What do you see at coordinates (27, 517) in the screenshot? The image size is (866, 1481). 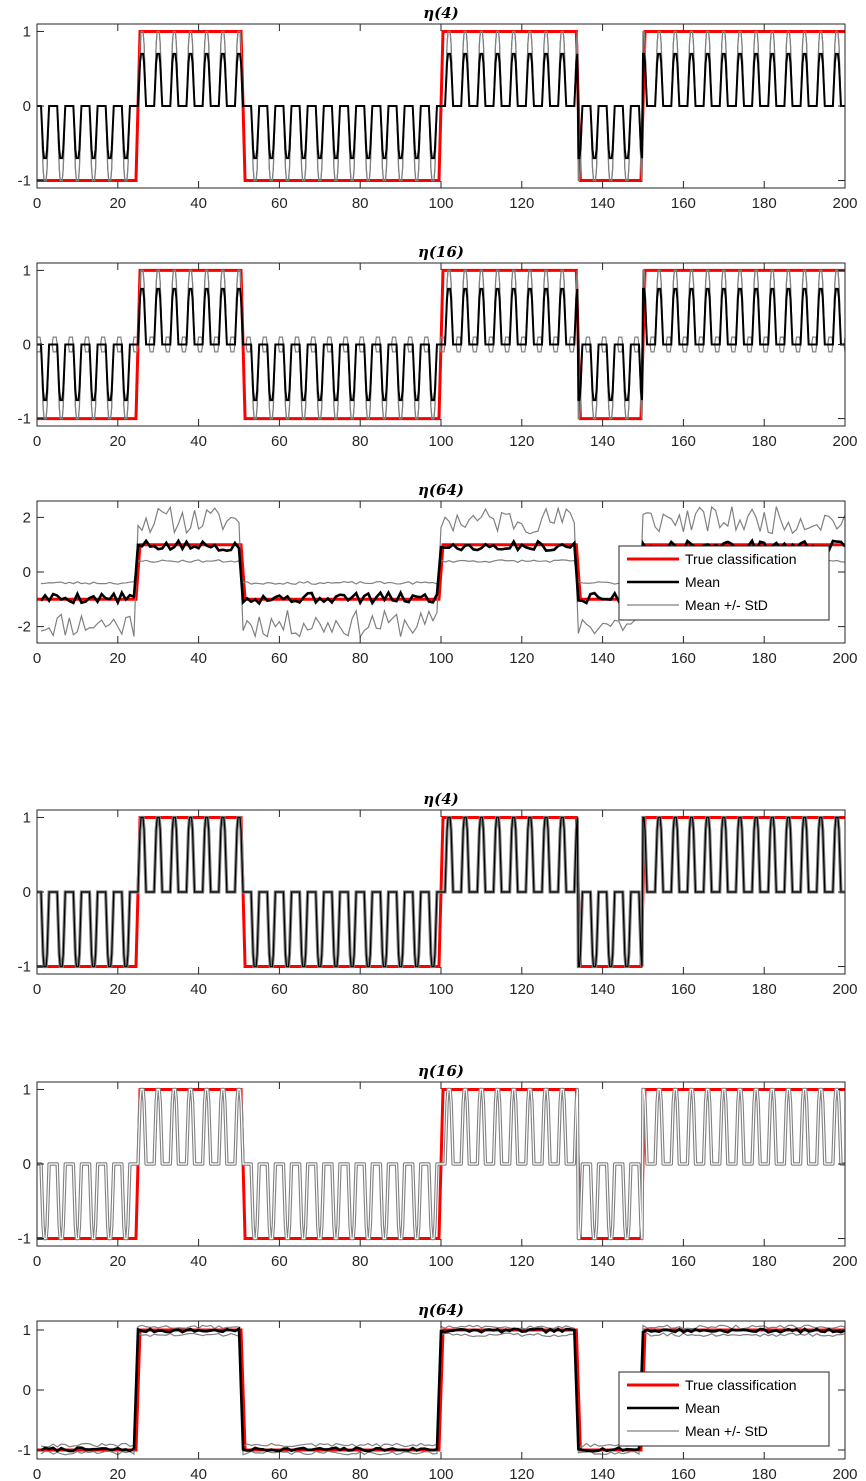 I see `y-tick-label: 2` at bounding box center [27, 517].